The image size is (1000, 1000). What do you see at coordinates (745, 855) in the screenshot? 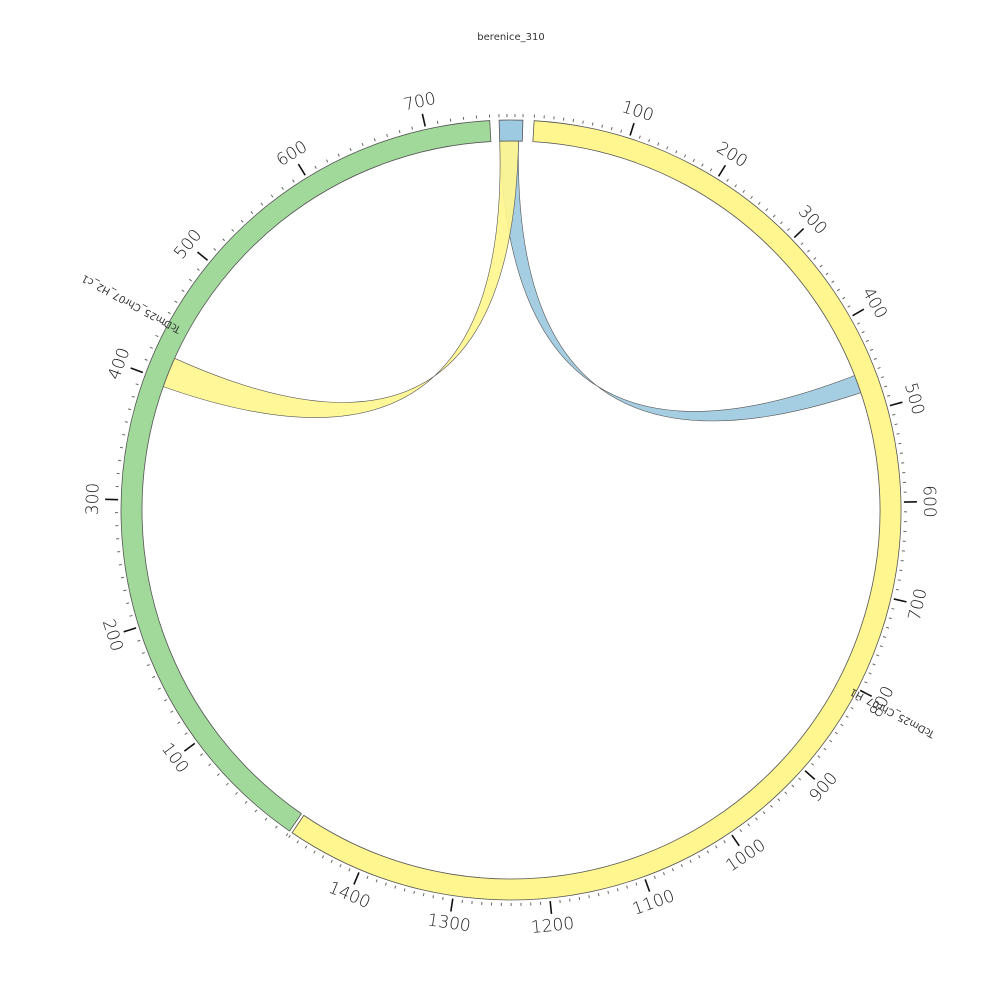
I see `tick-label: 1000` at bounding box center [745, 855].